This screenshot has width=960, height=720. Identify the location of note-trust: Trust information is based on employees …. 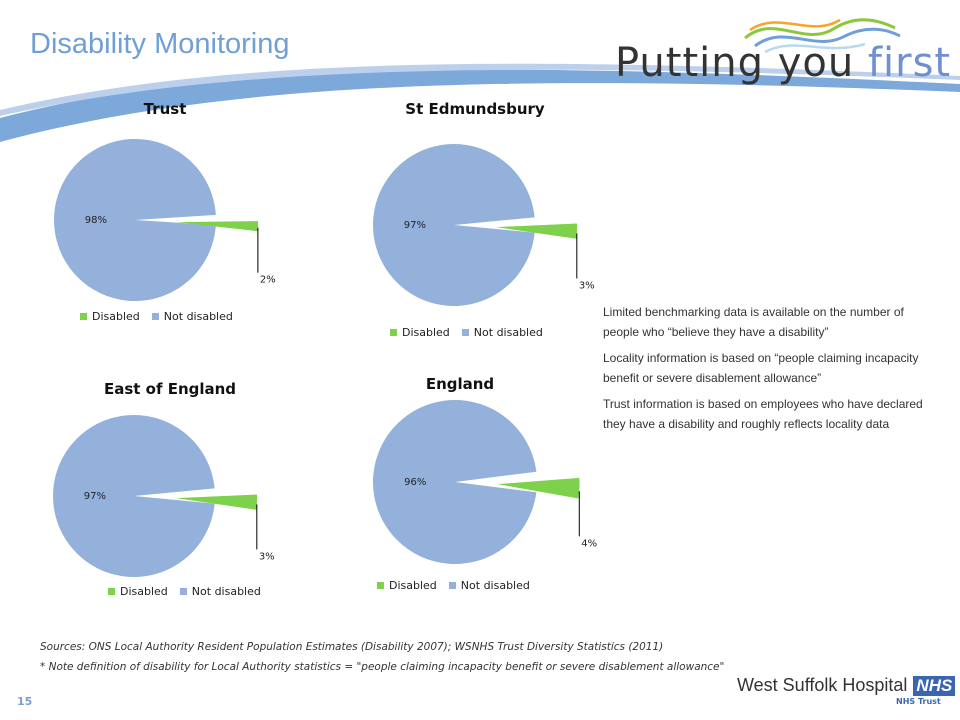
(763, 414).